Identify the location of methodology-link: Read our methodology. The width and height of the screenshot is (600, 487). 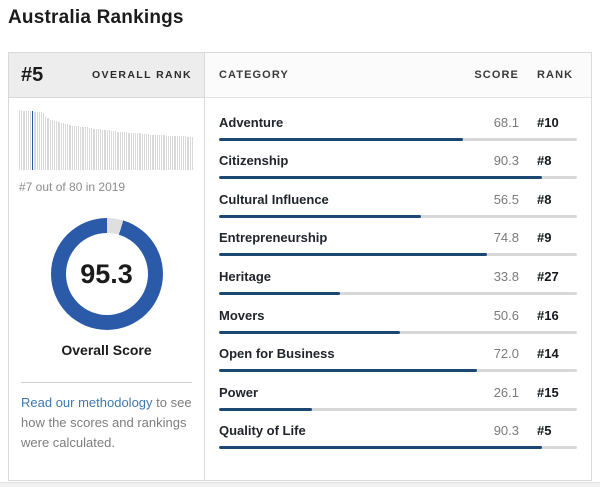
(87, 402).